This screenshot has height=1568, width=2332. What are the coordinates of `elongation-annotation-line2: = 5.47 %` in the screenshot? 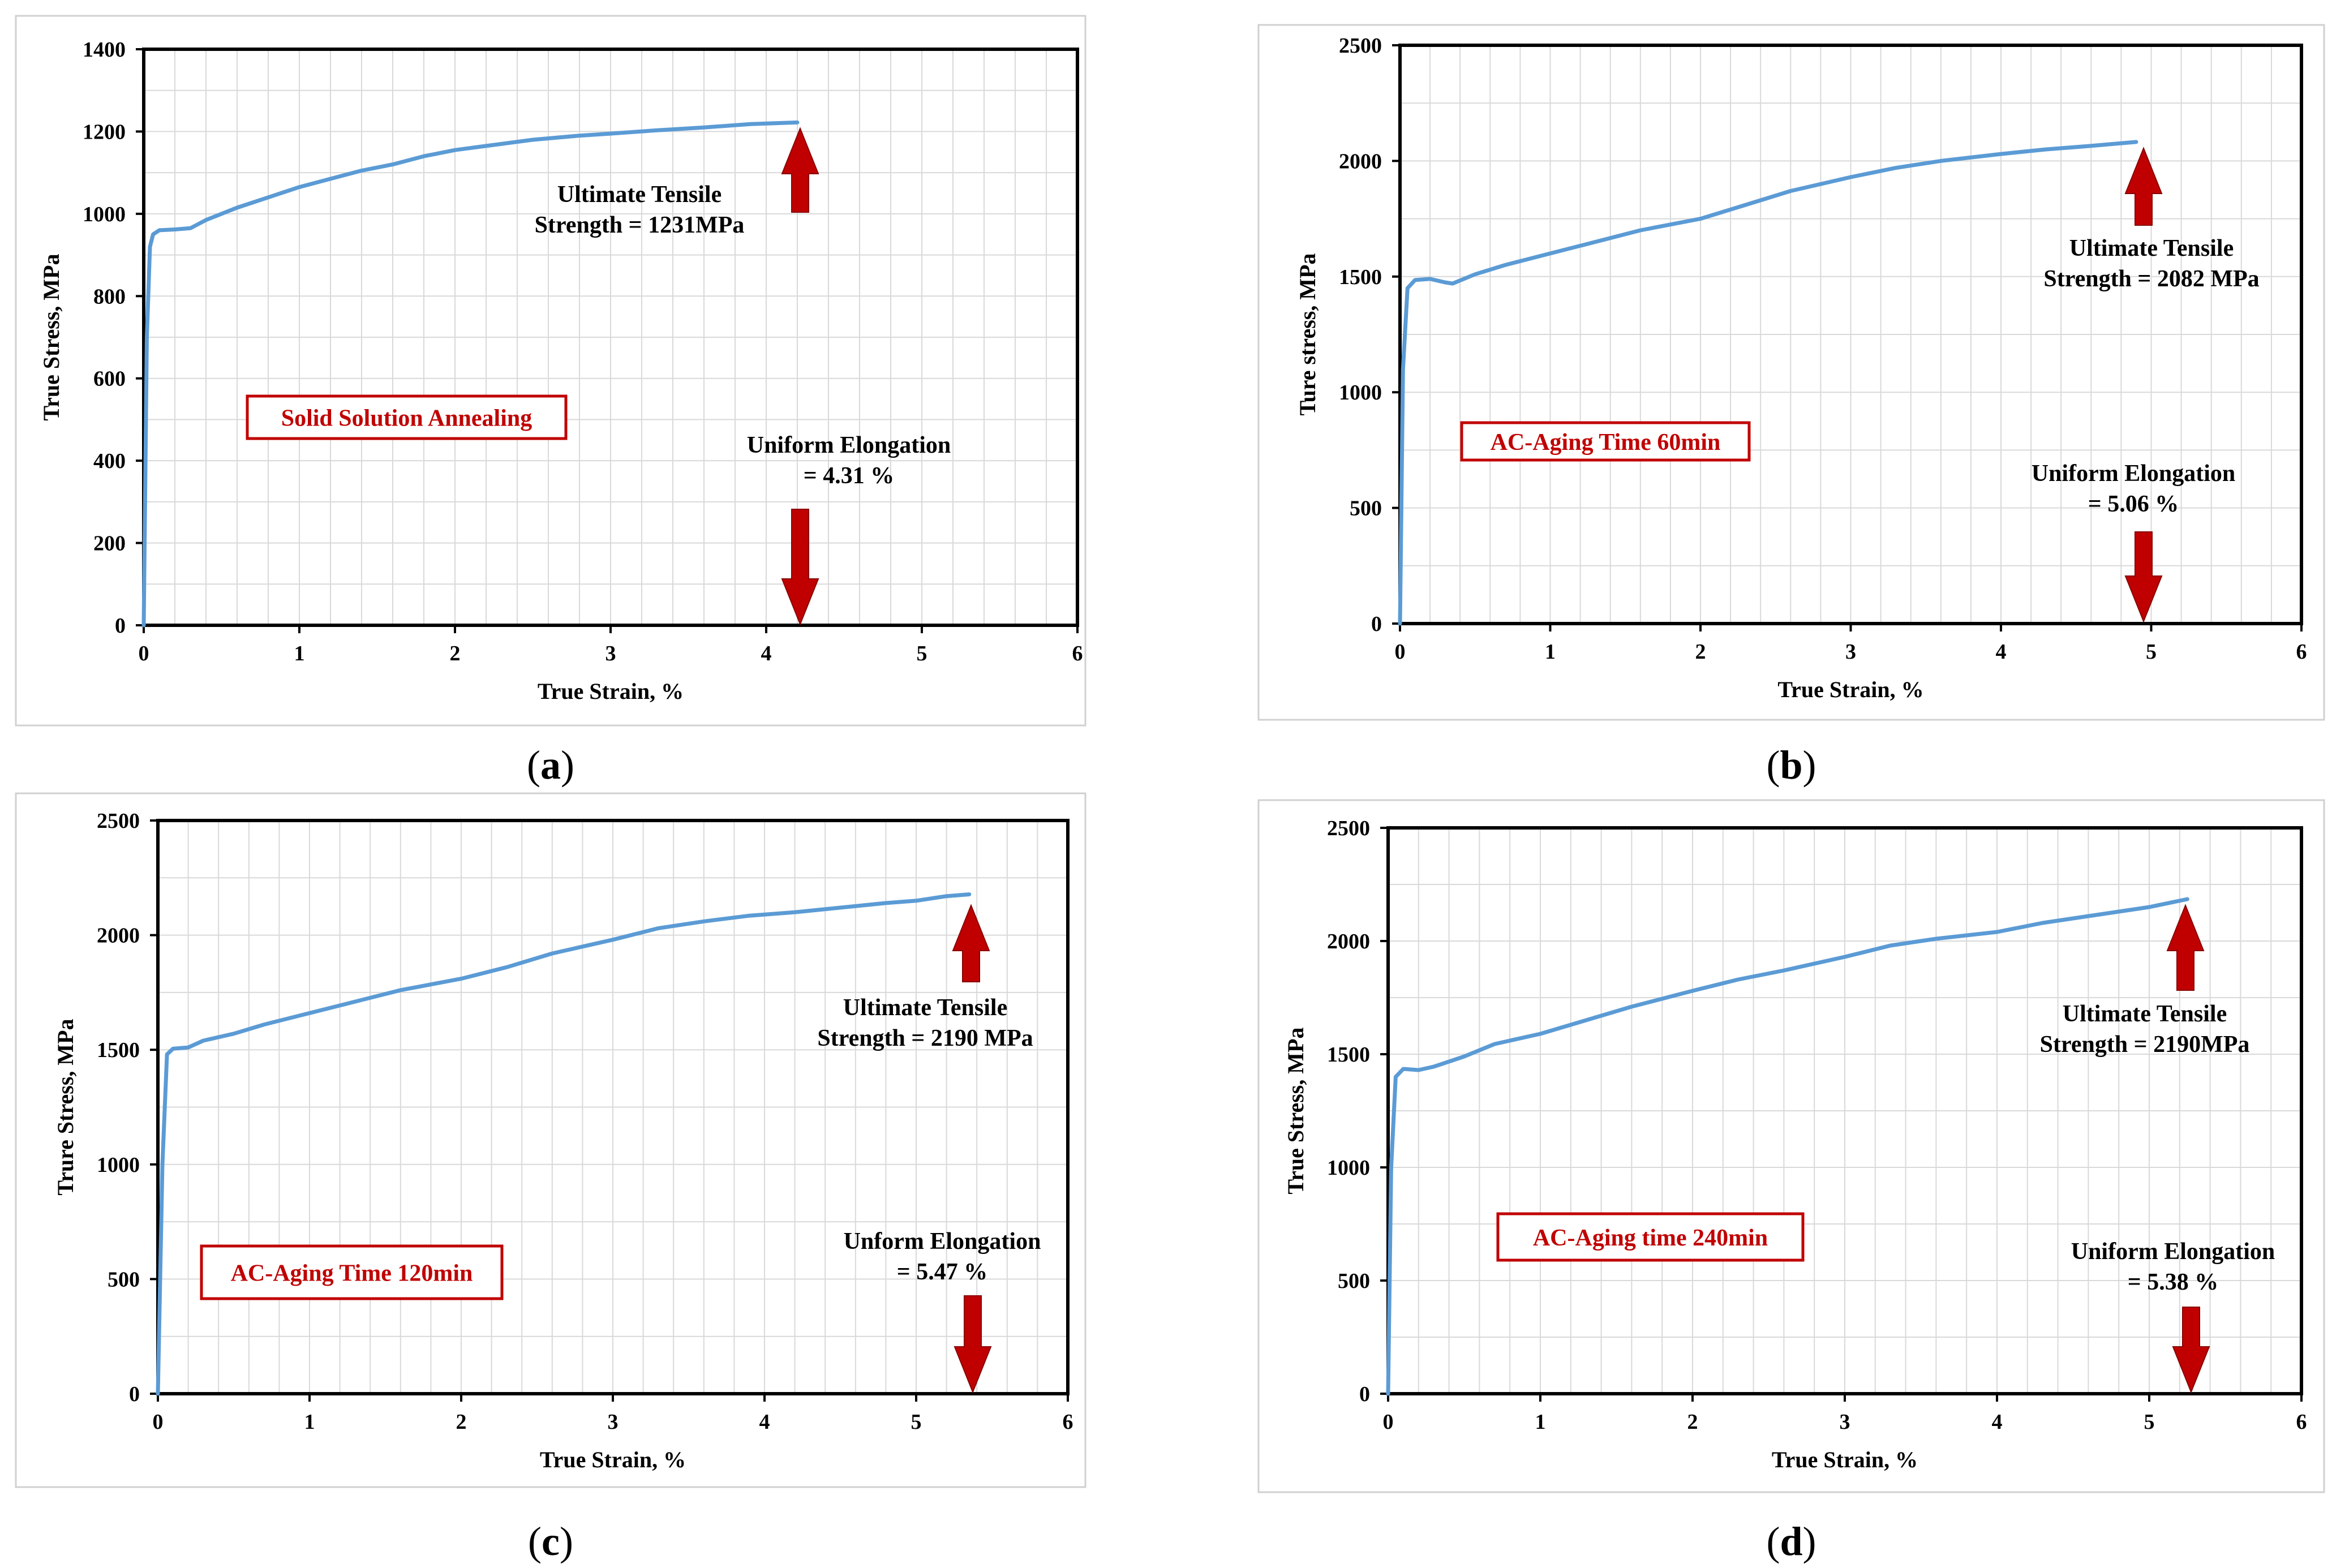 It's located at (942, 1272).